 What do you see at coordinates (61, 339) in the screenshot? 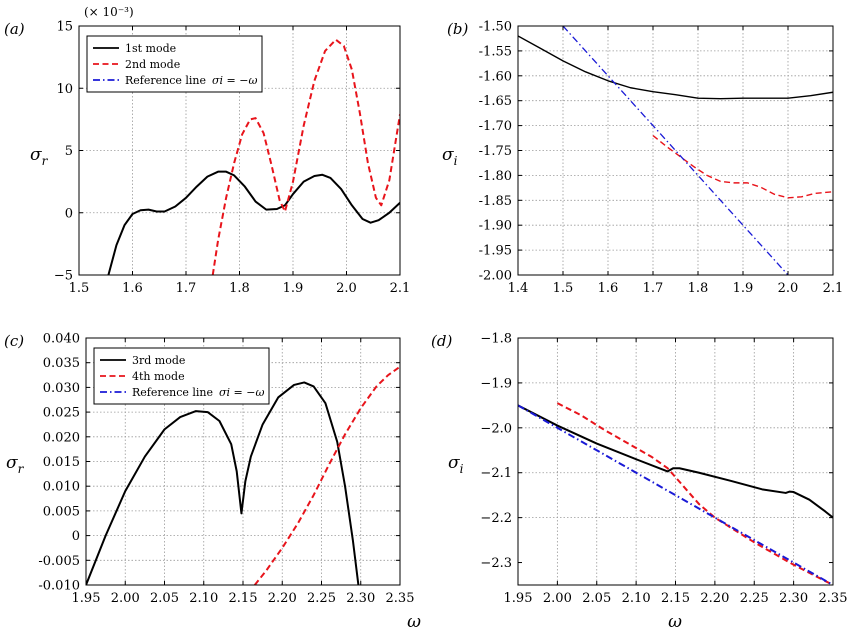
I see `y-tick-label: 0.040` at bounding box center [61, 339].